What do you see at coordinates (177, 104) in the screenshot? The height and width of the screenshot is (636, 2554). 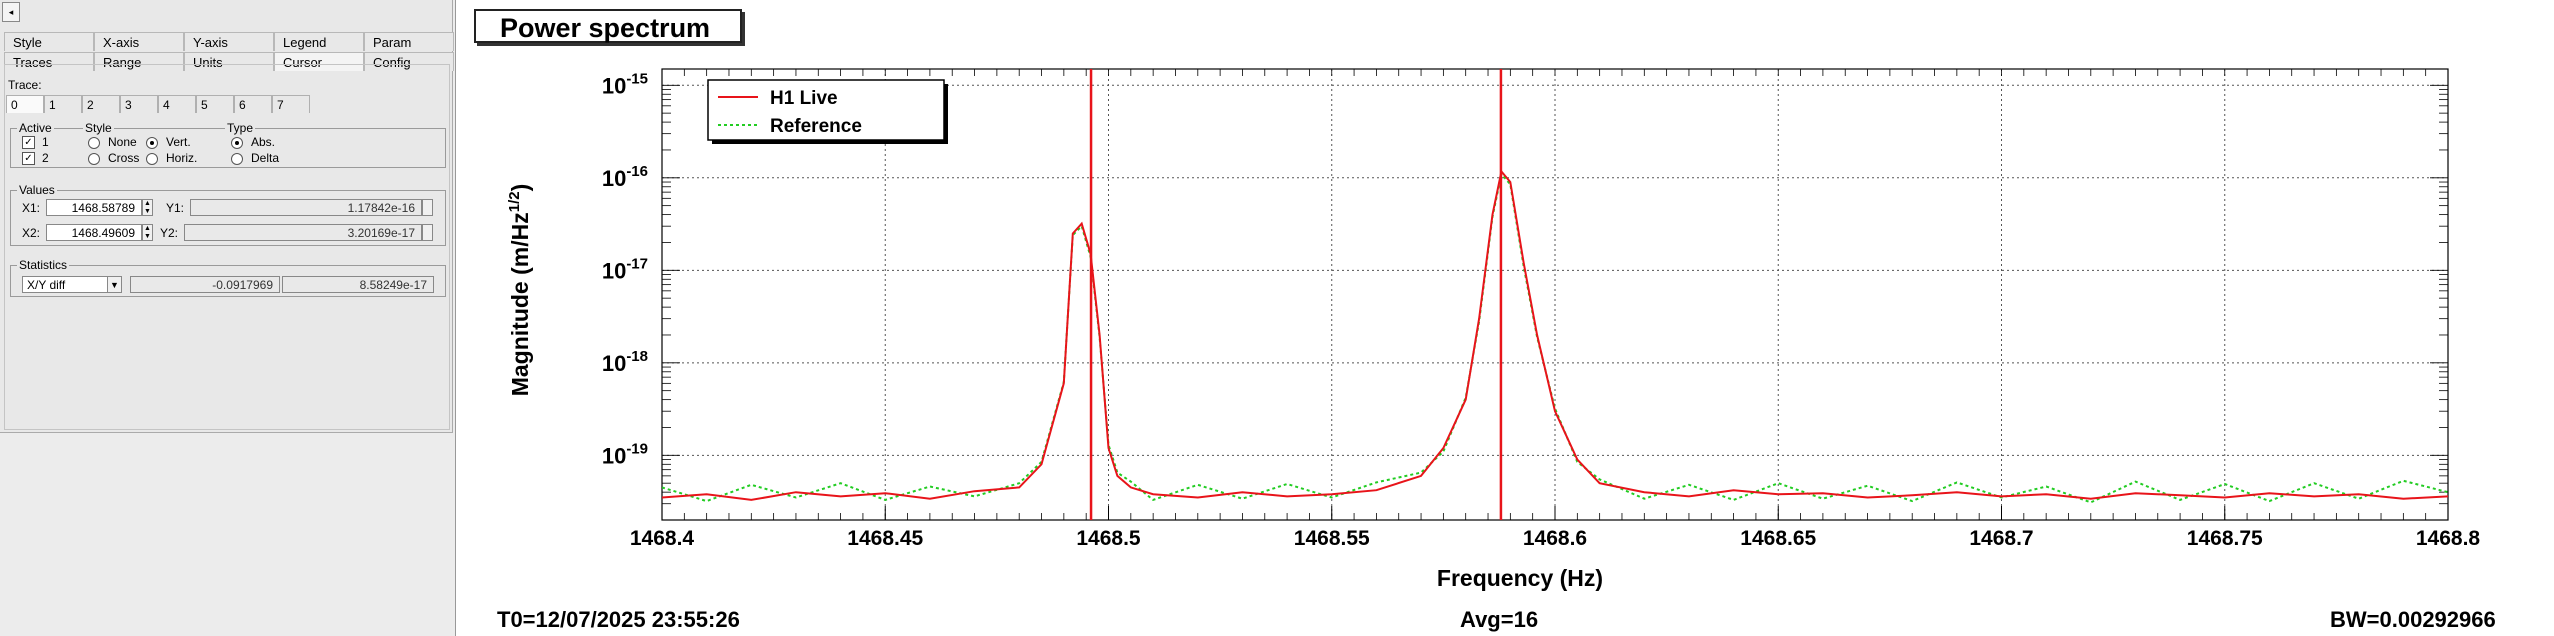 I see `trace-tab-4: 4` at bounding box center [177, 104].